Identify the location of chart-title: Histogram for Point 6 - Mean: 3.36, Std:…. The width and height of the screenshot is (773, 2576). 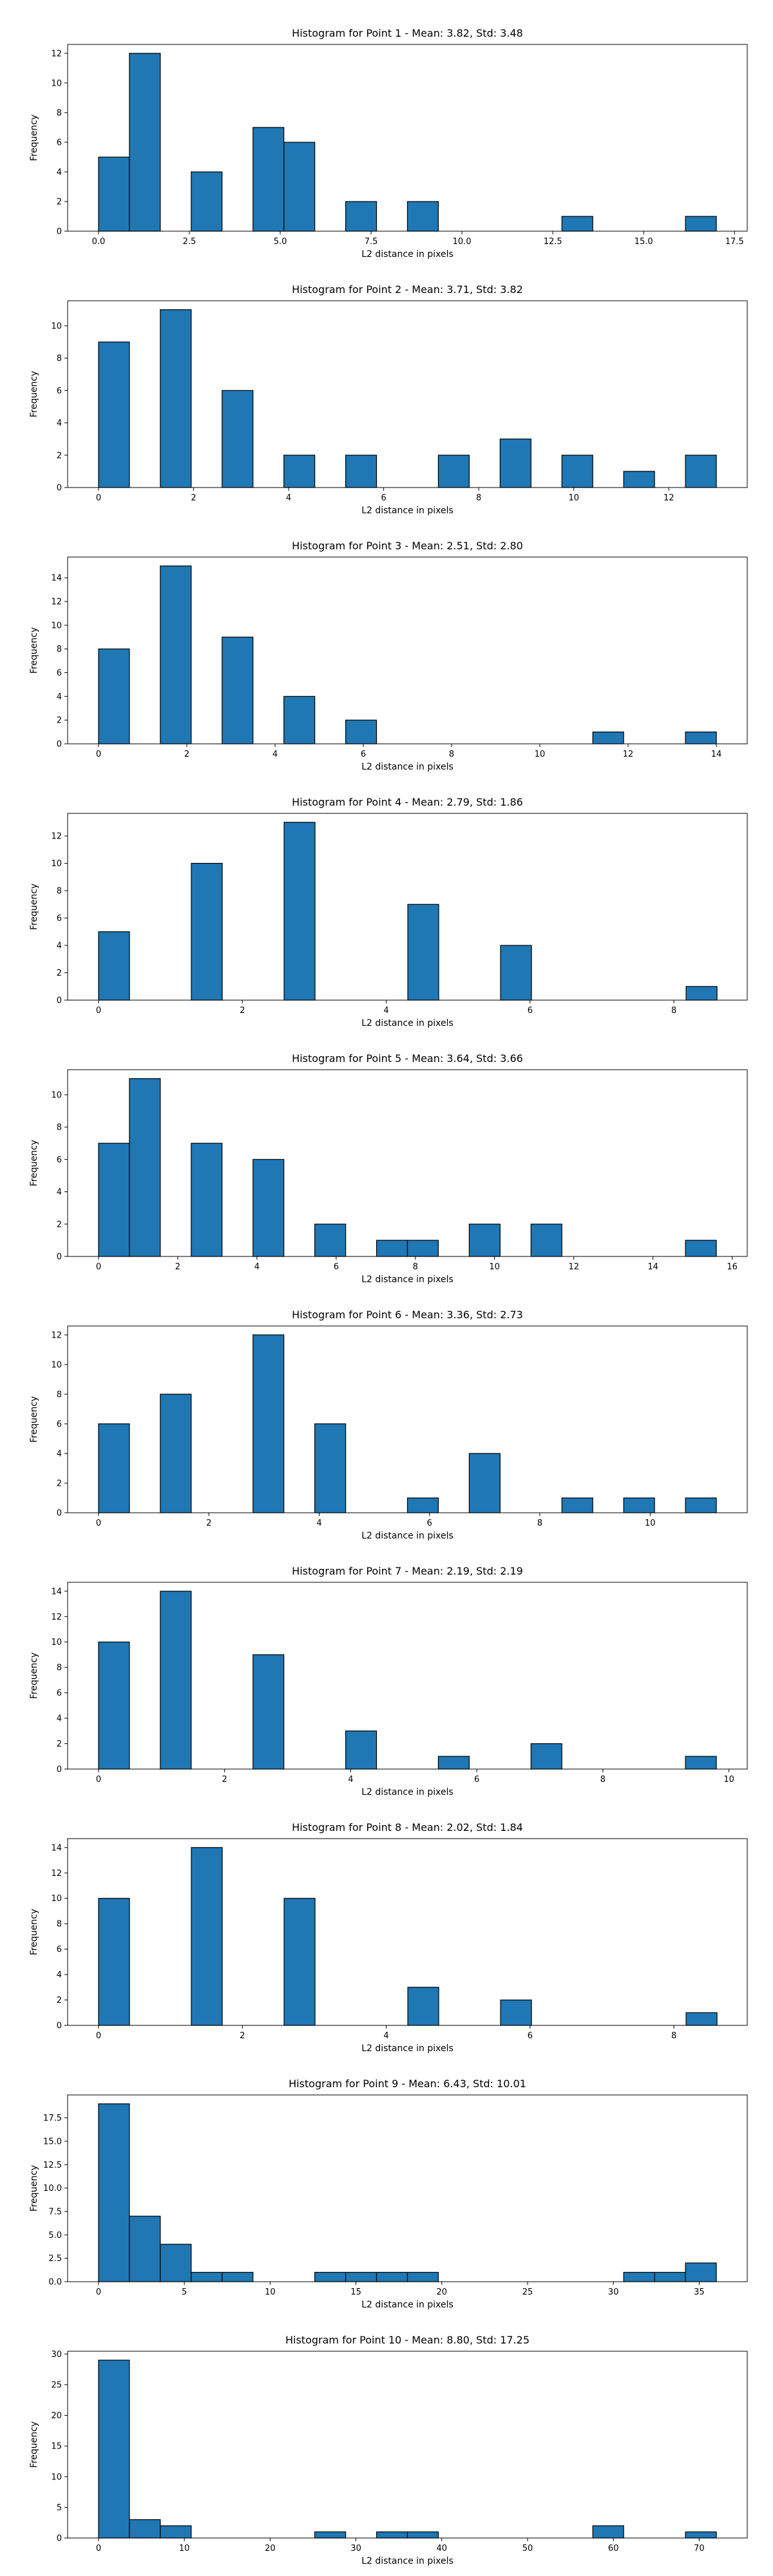
(407, 1315).